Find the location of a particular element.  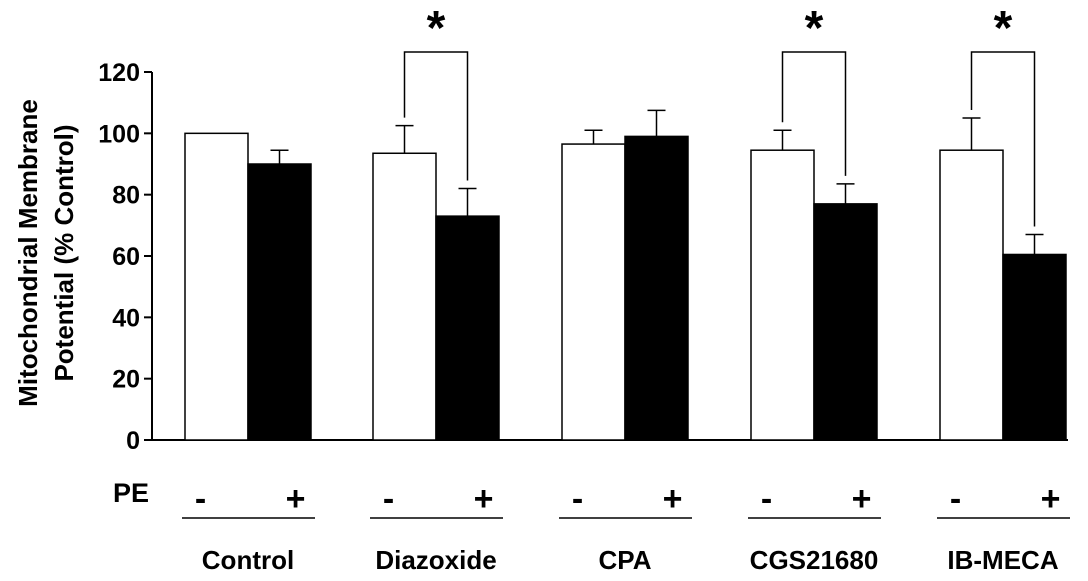

y-tick-label: 120 is located at coordinates (119, 73).